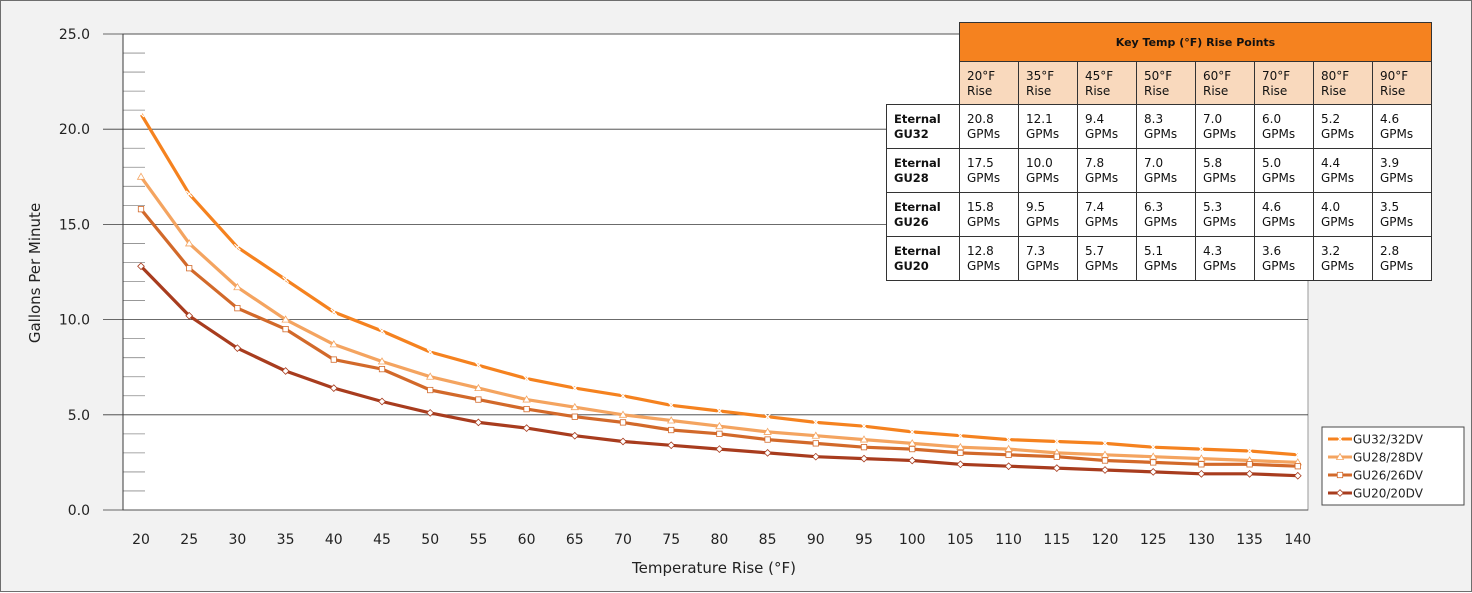  Describe the element at coordinates (960, 540) in the screenshot. I see `x-tick-label: 105` at that location.